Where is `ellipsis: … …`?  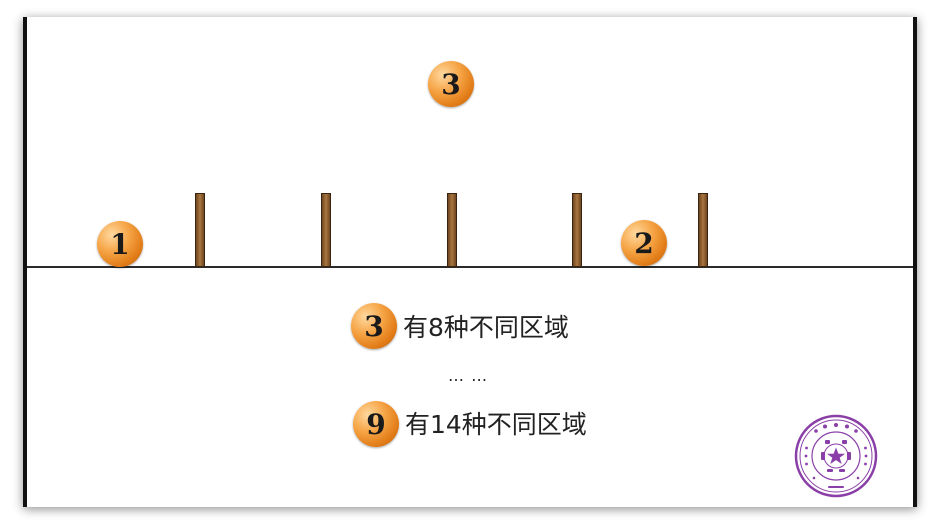
ellipsis: … … is located at coordinates (468, 375).